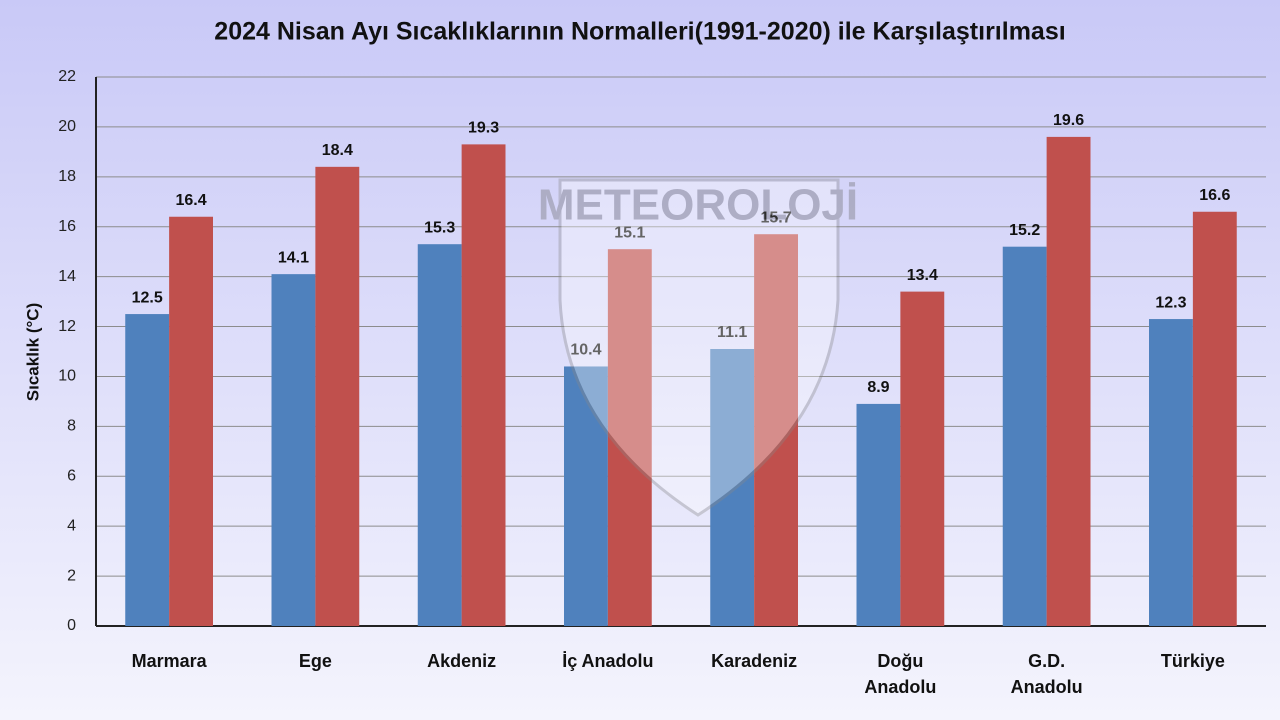 This screenshot has height=720, width=1280. I want to click on data-label: 10.4, so click(585, 350).